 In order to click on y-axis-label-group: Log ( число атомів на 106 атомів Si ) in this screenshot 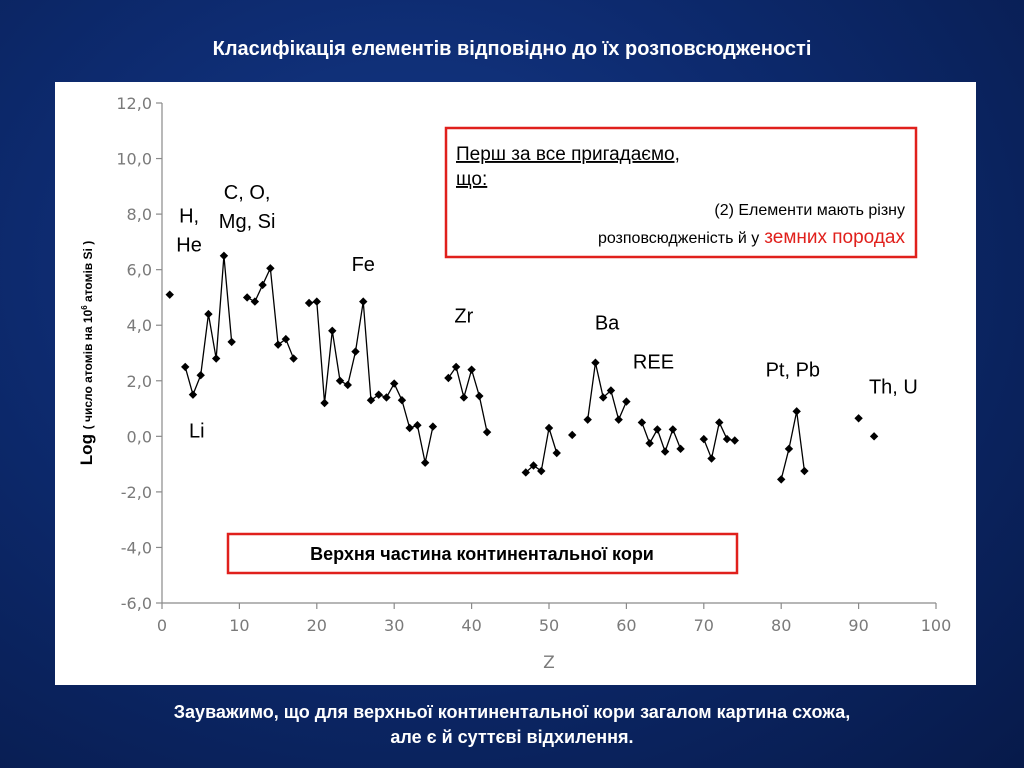, I will do `click(86, 353)`.